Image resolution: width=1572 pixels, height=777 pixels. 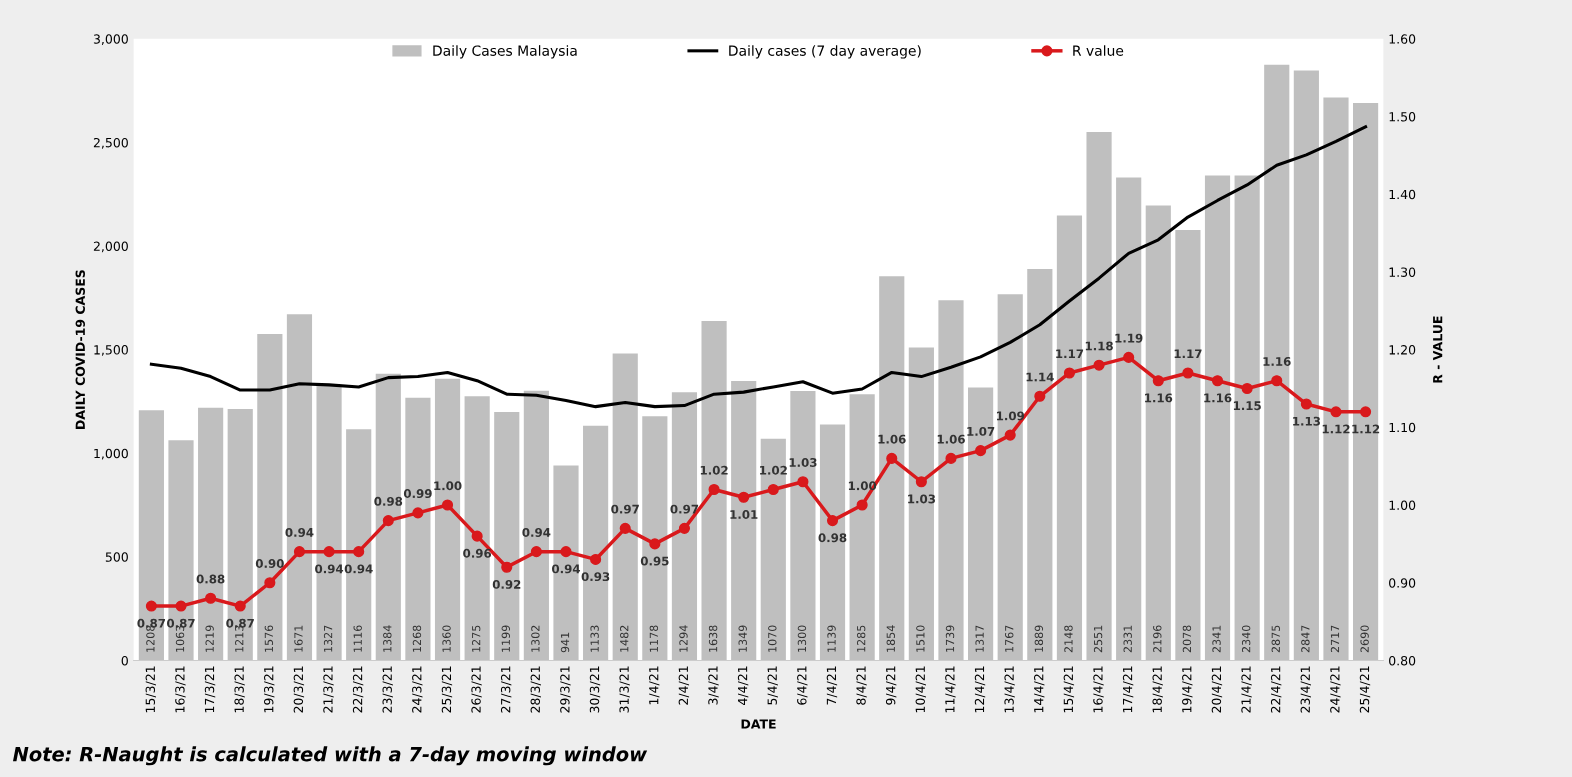 I want to click on y2-tick-label: 0.90, so click(x=1402, y=583).